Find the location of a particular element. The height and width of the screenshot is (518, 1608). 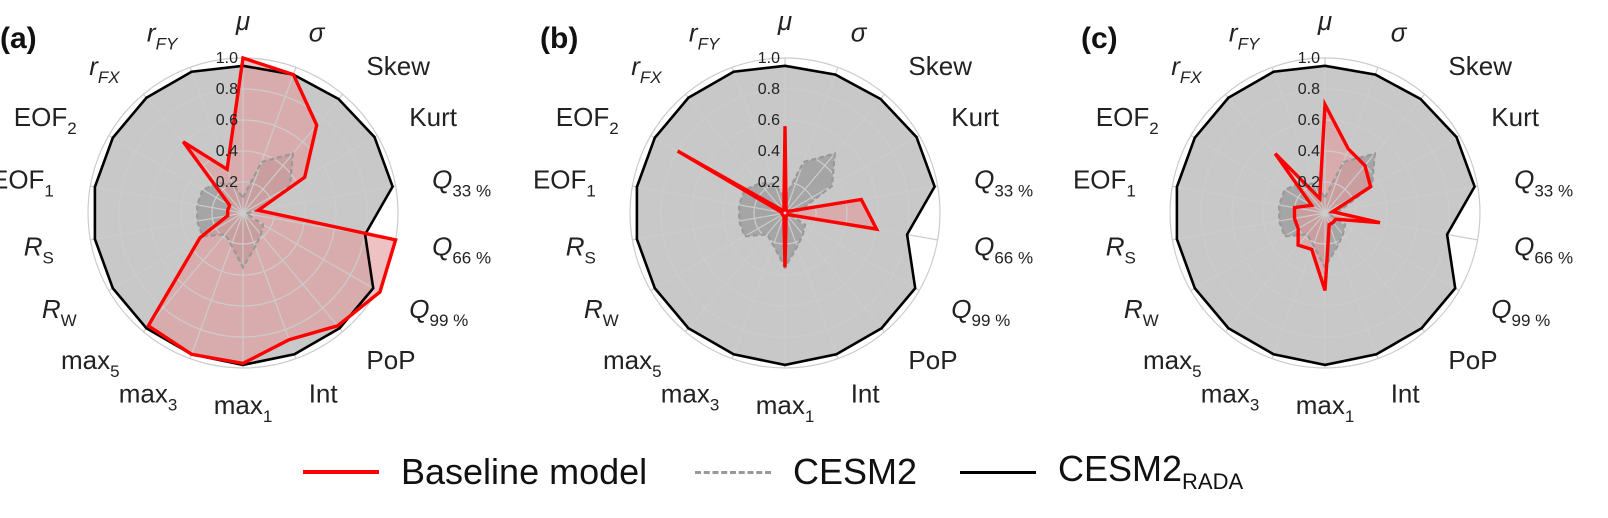

axis-label-main: PoP is located at coordinates (932, 360).